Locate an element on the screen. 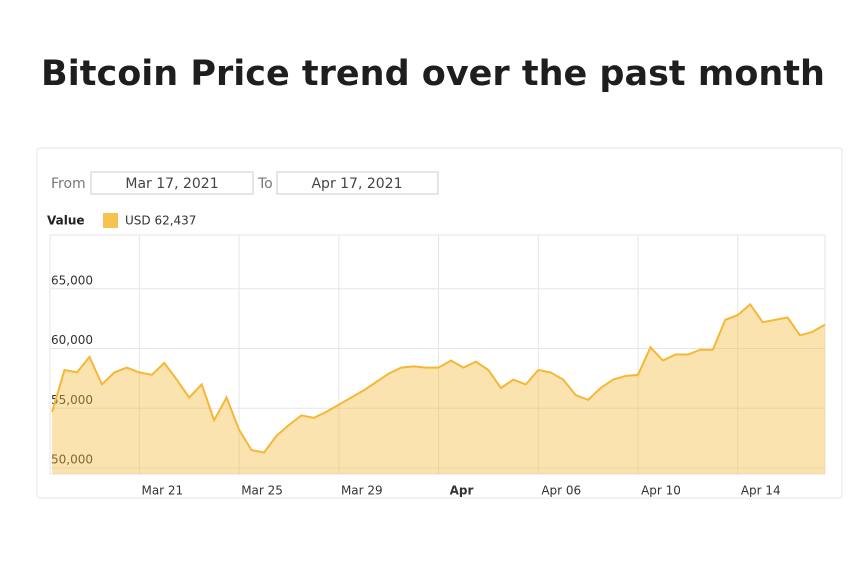 The image size is (867, 573). legend-value: USD 62,437 is located at coordinates (160, 221).